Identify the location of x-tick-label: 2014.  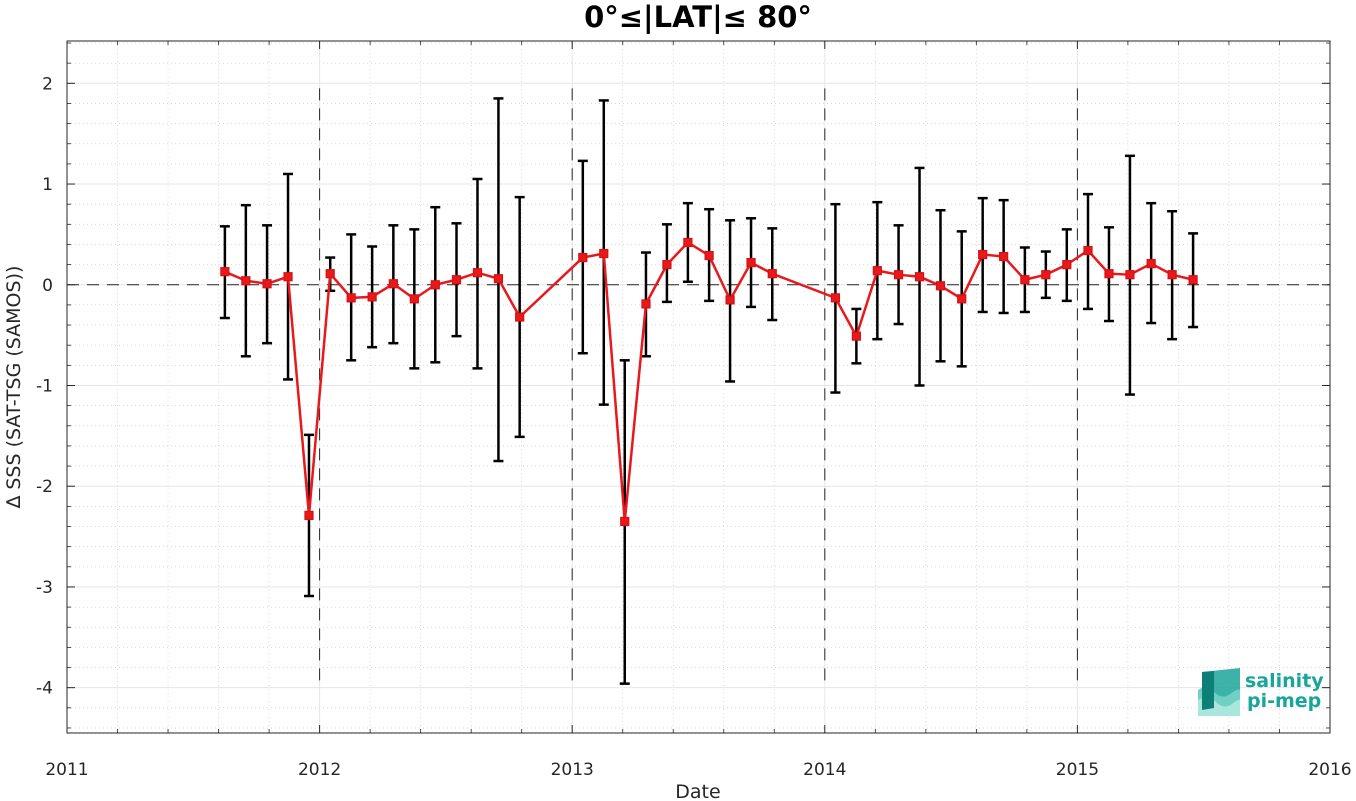
(824, 770).